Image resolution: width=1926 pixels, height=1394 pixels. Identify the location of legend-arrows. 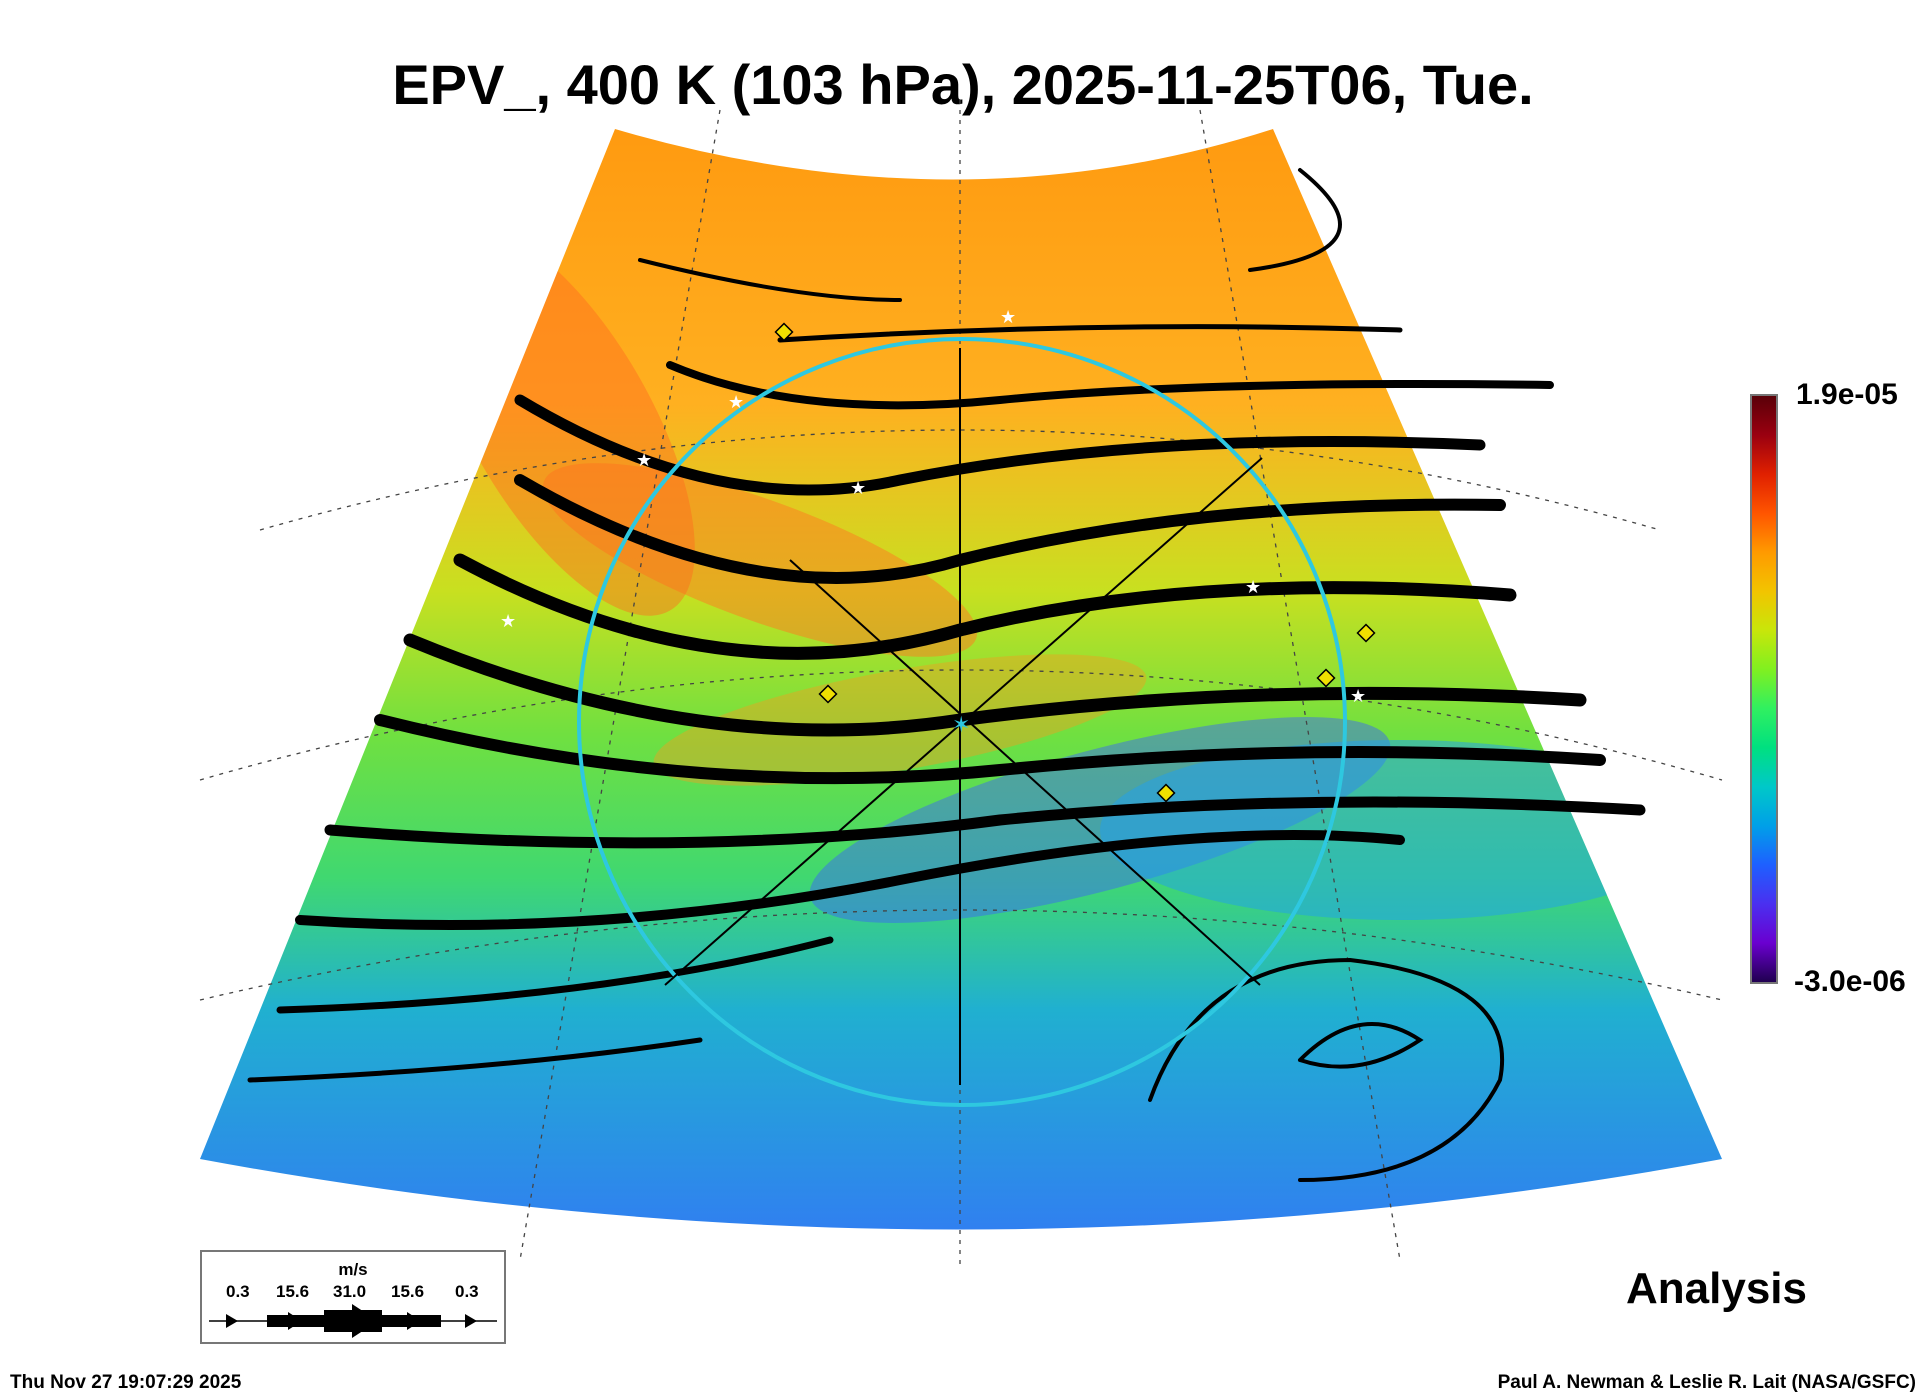
(353, 1321).